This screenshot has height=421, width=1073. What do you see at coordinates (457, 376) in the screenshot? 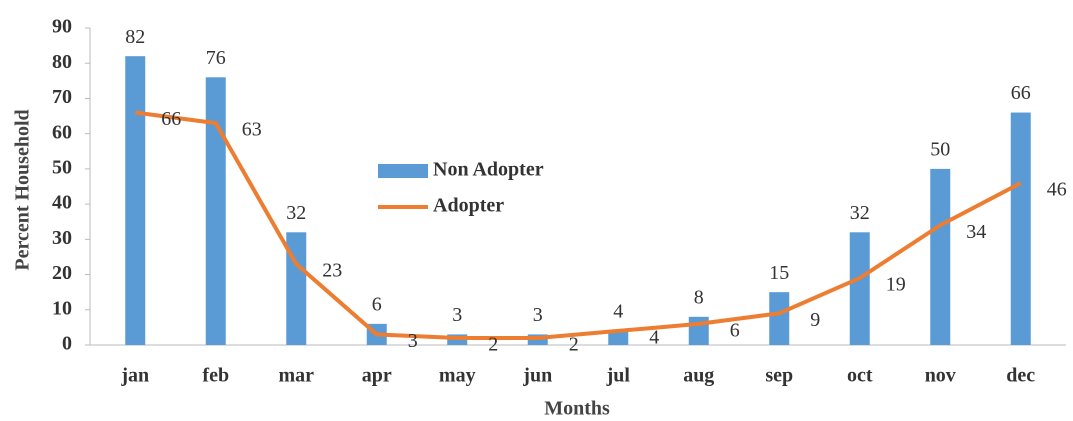
I see `x-tick-label: may` at bounding box center [457, 376].